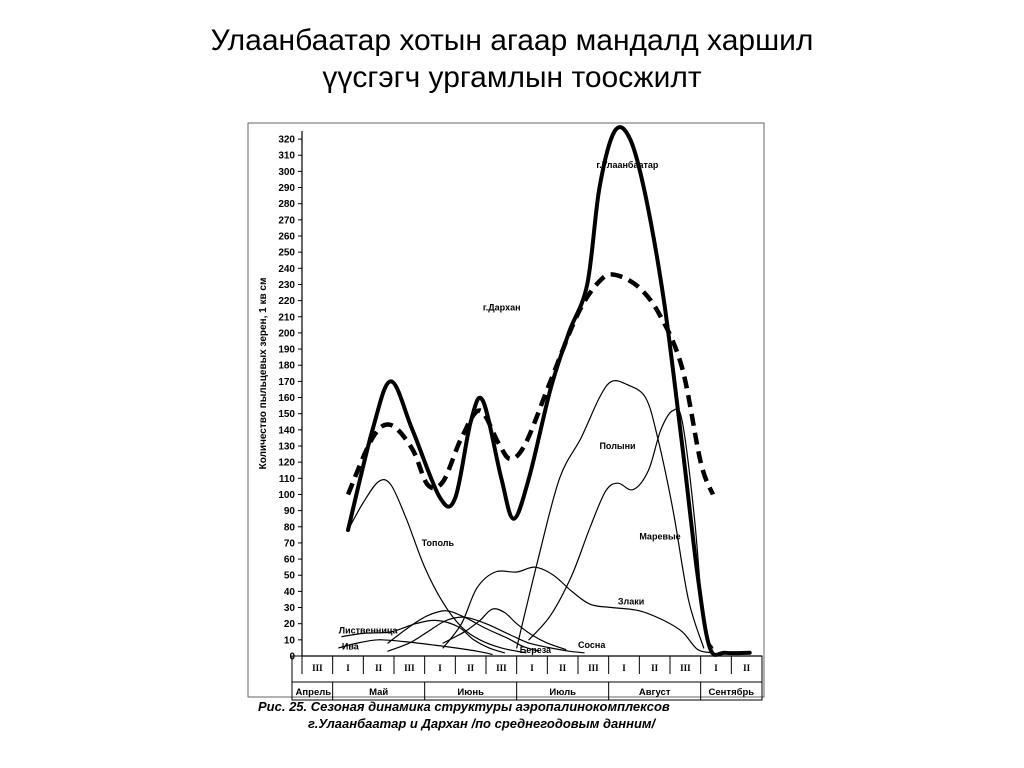 This screenshot has width=1024, height=768. What do you see at coordinates (290, 543) in the screenshot?
I see `y-tick-label-70: 70` at bounding box center [290, 543].